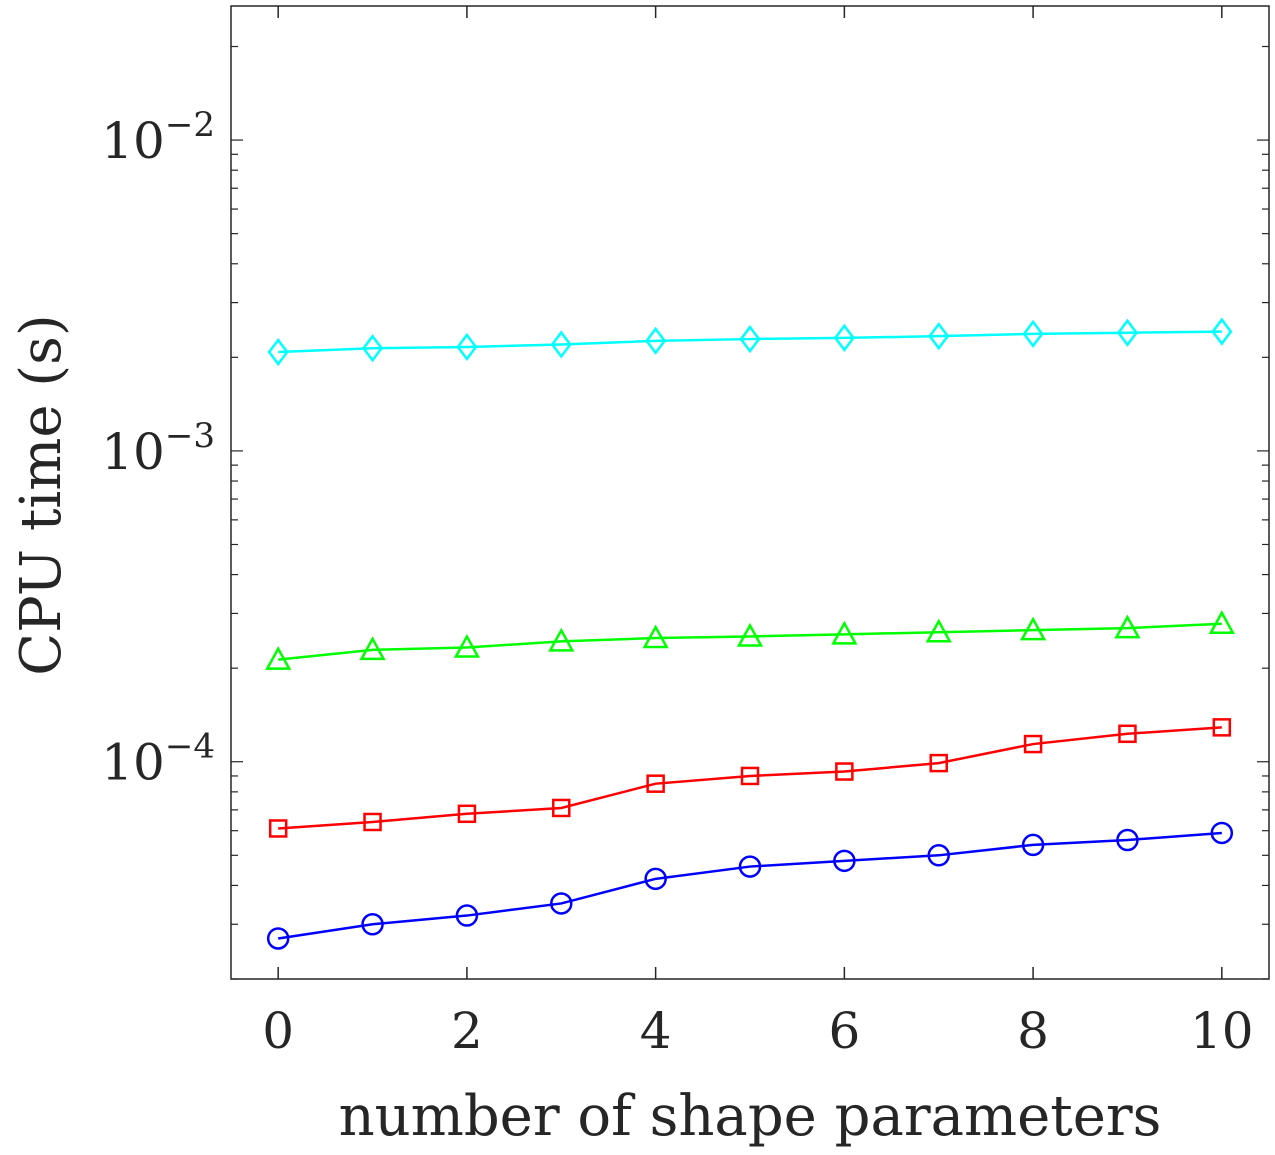 The image size is (1275, 1155). What do you see at coordinates (1222, 1031) in the screenshot?
I see `x-tick-label: 10` at bounding box center [1222, 1031].